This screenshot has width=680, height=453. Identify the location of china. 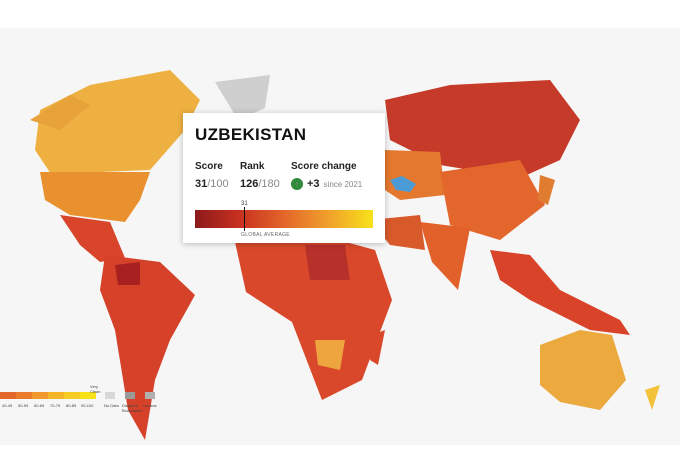
(492, 200).